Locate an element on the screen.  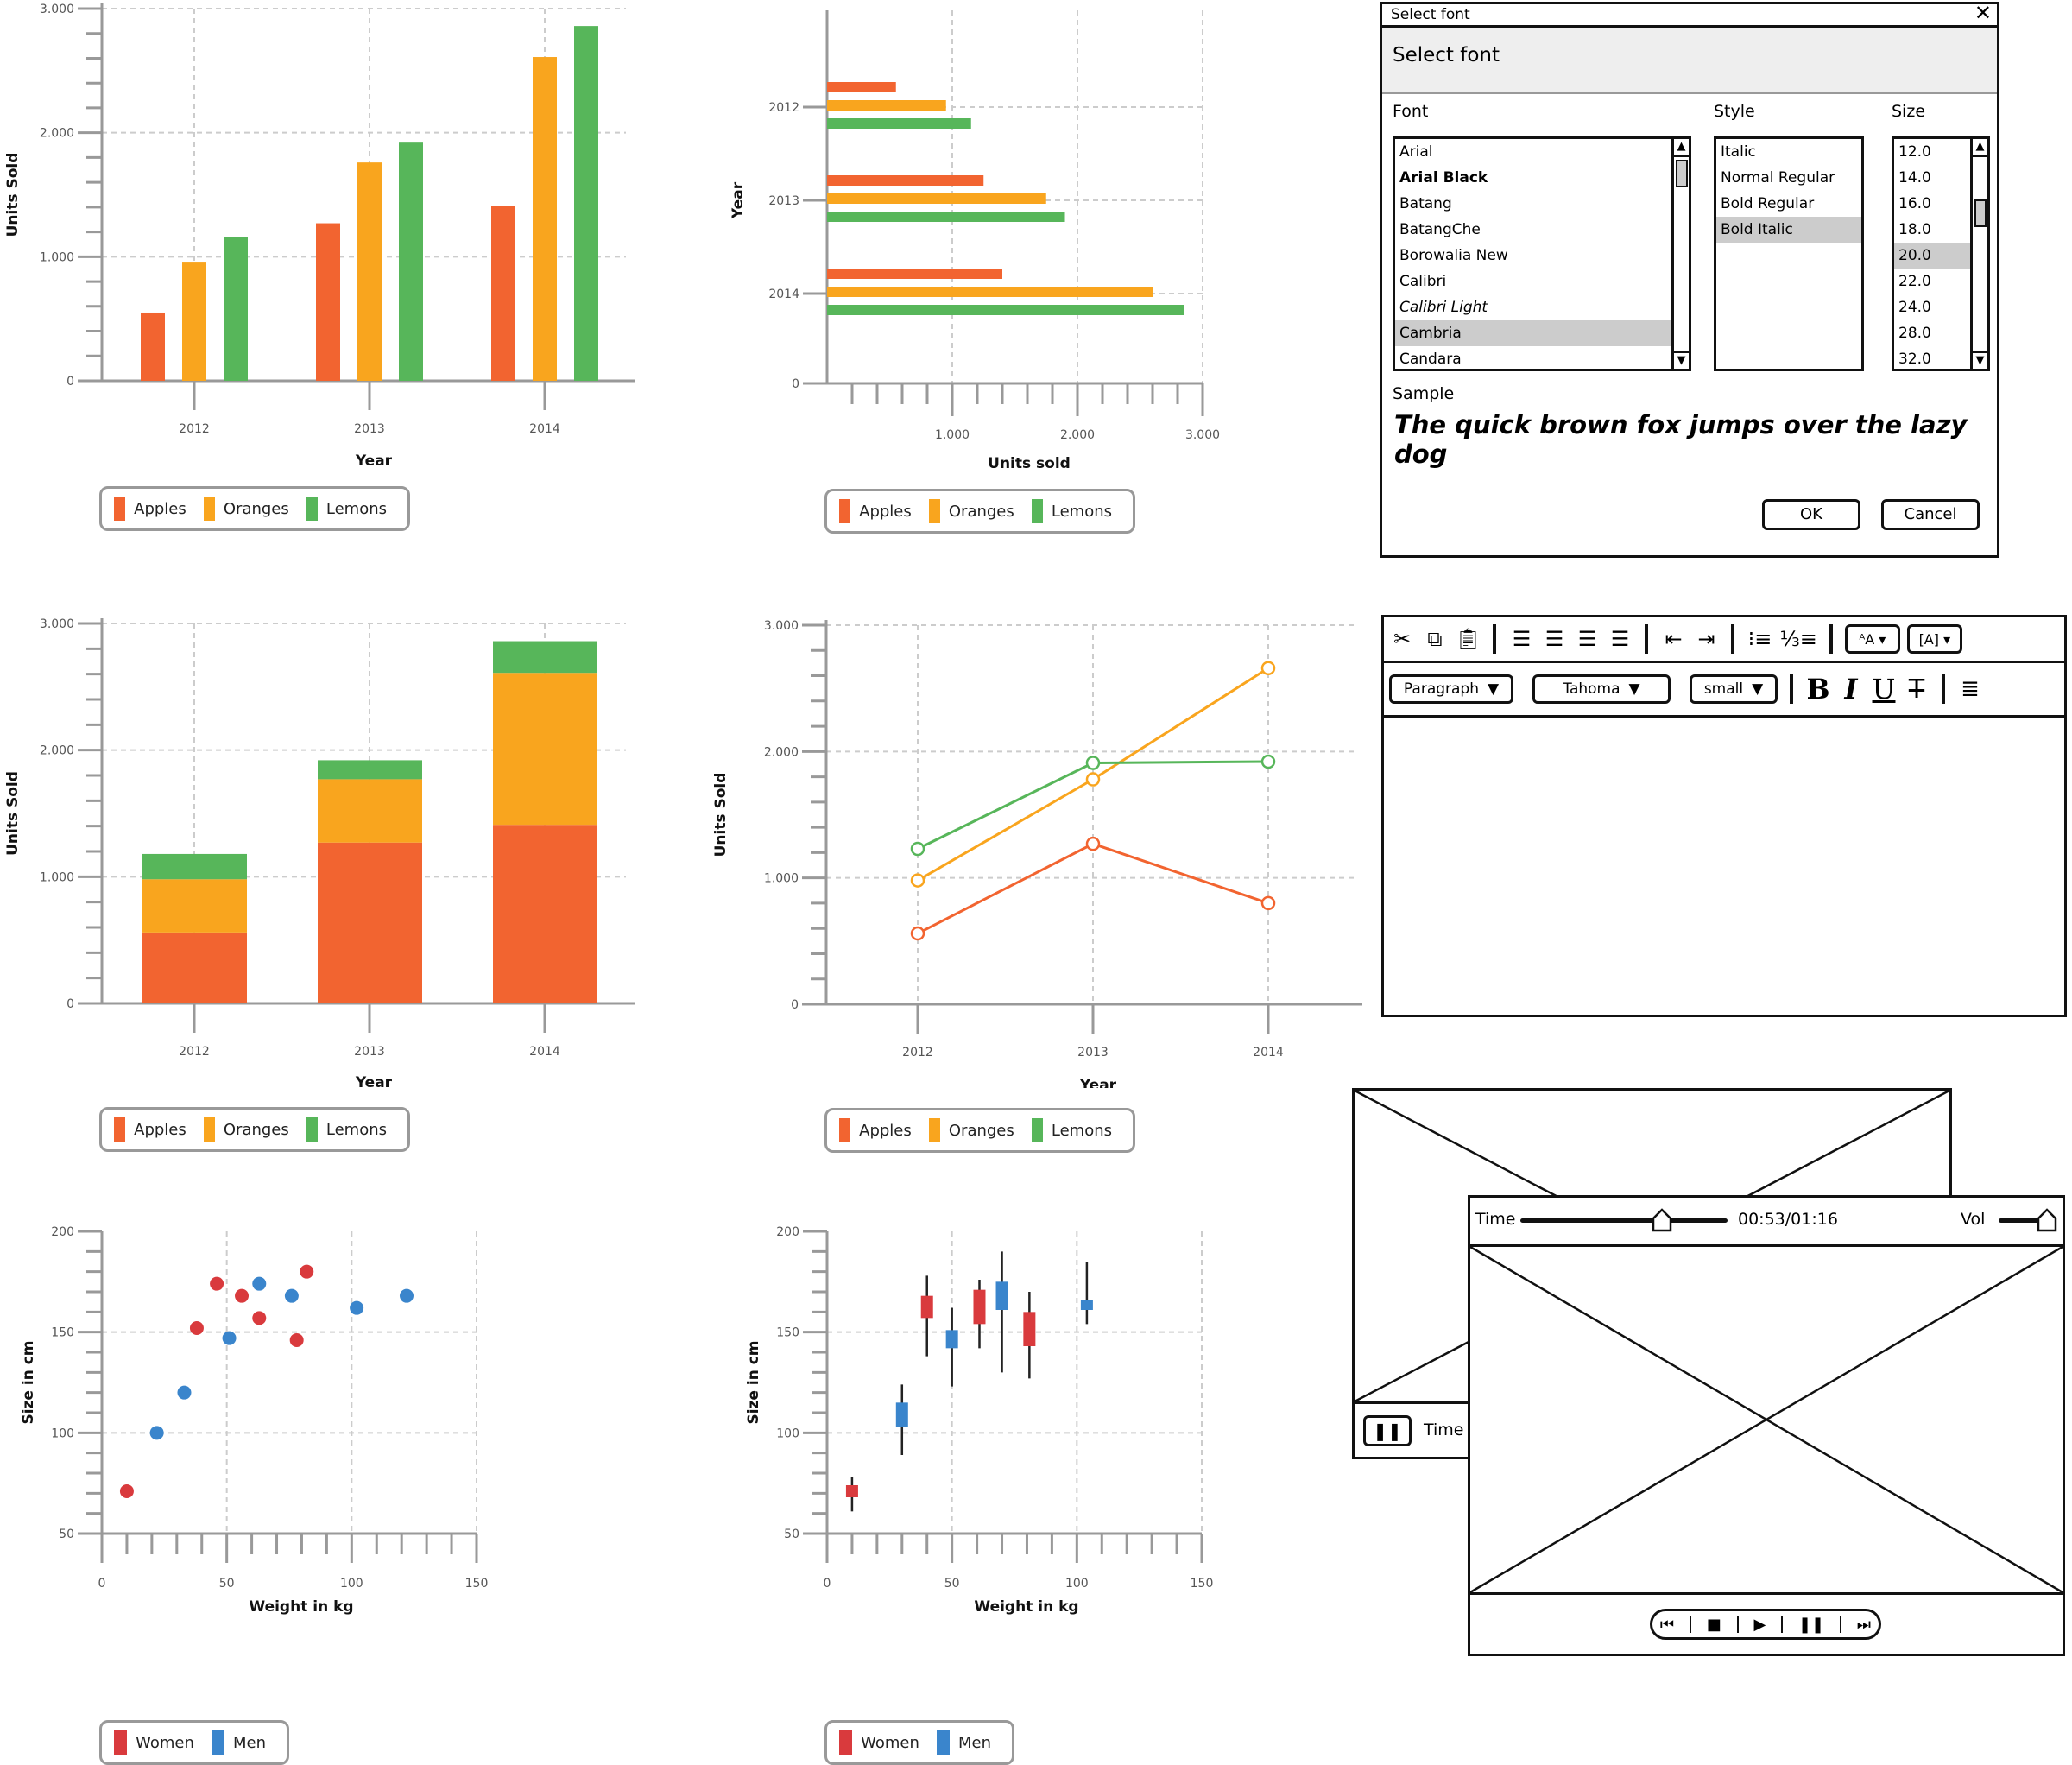
play-icon: ▶ is located at coordinates (1759, 1624).